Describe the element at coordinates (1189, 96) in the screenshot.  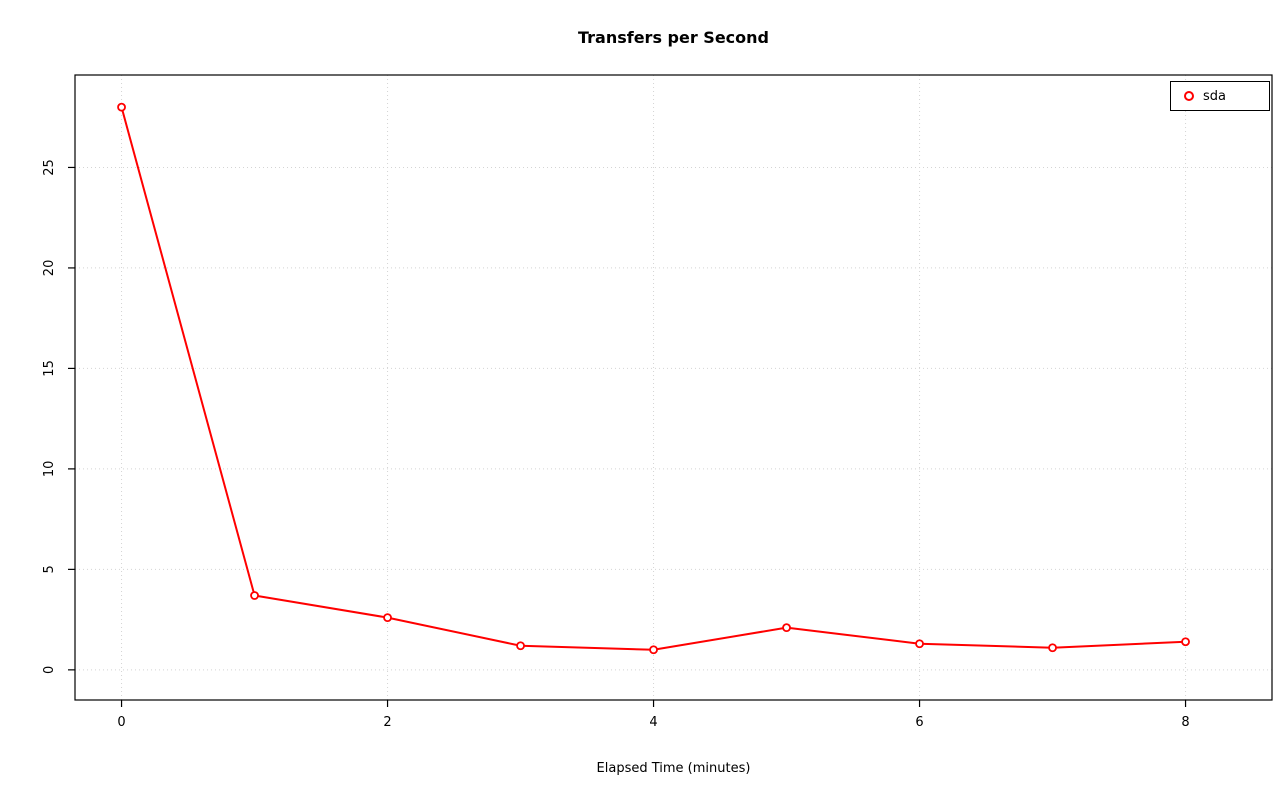
I see `legend-marker-icon` at that location.